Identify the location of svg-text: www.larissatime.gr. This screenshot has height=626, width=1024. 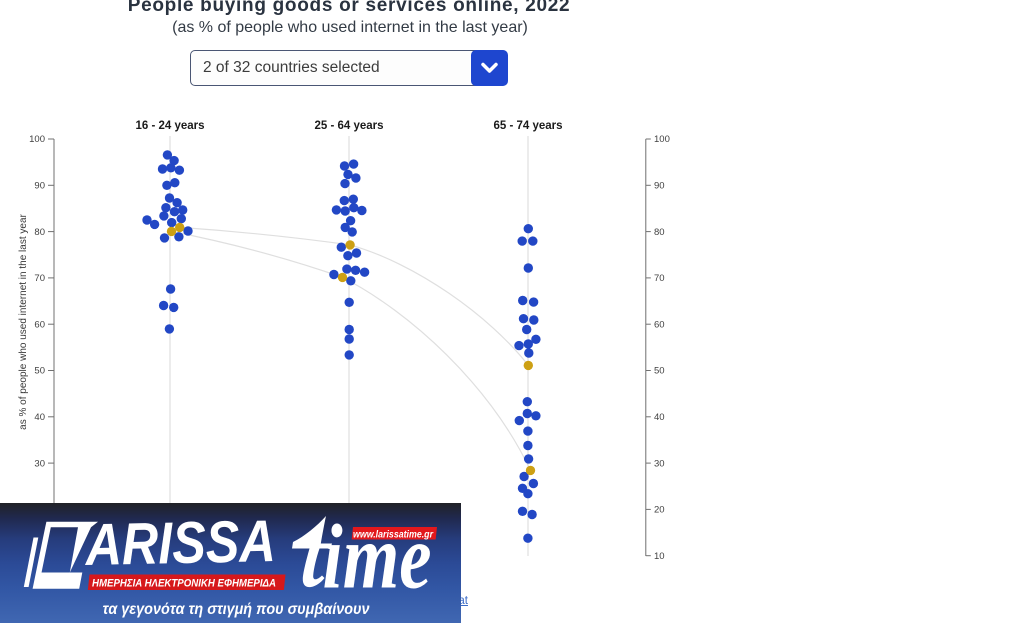
(393, 535).